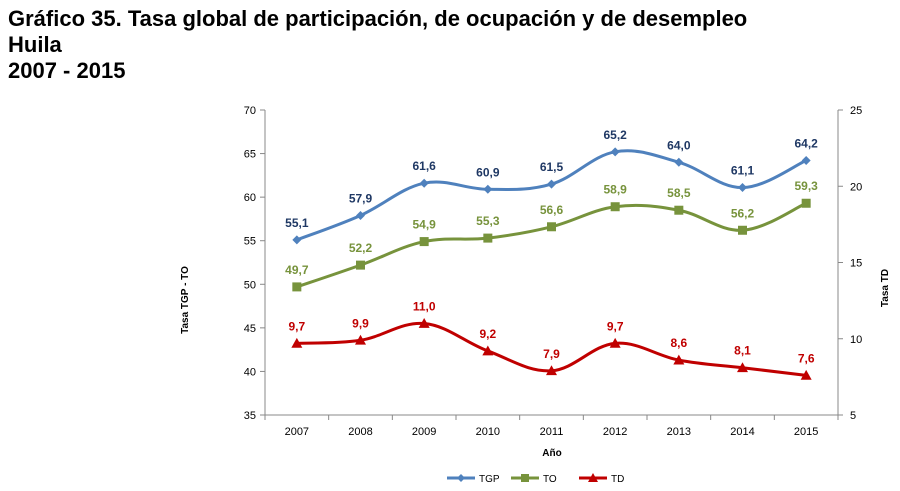  Describe the element at coordinates (806, 144) in the screenshot. I see `data-label-tgp: 64,2` at that location.